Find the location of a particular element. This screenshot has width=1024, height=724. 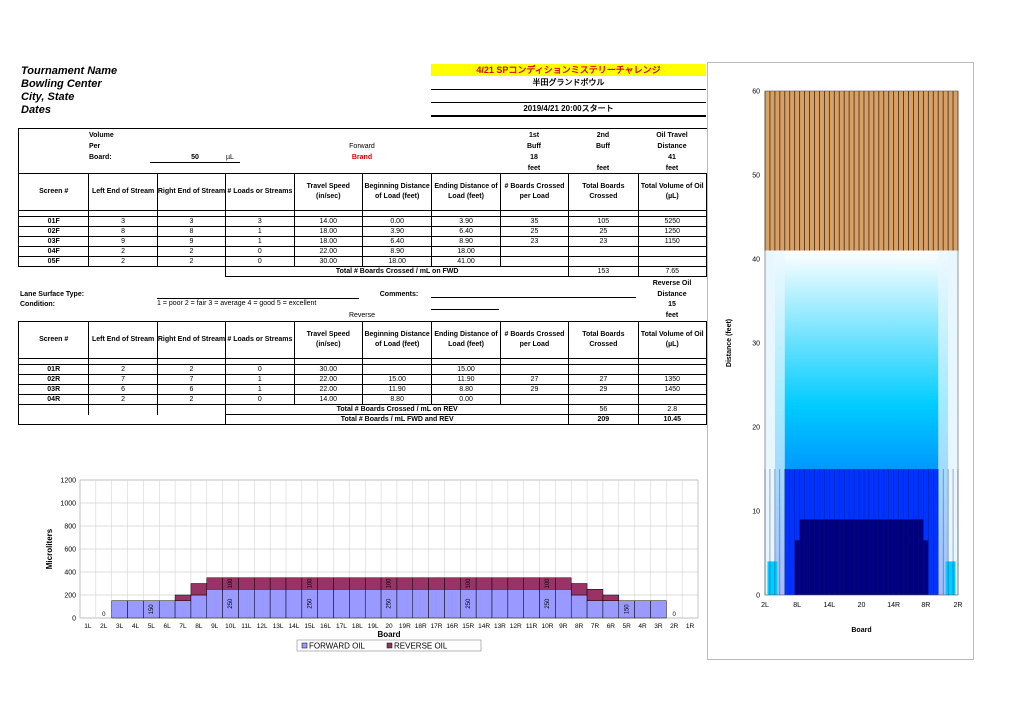

x-tick-label: 11R is located at coordinates (532, 626).